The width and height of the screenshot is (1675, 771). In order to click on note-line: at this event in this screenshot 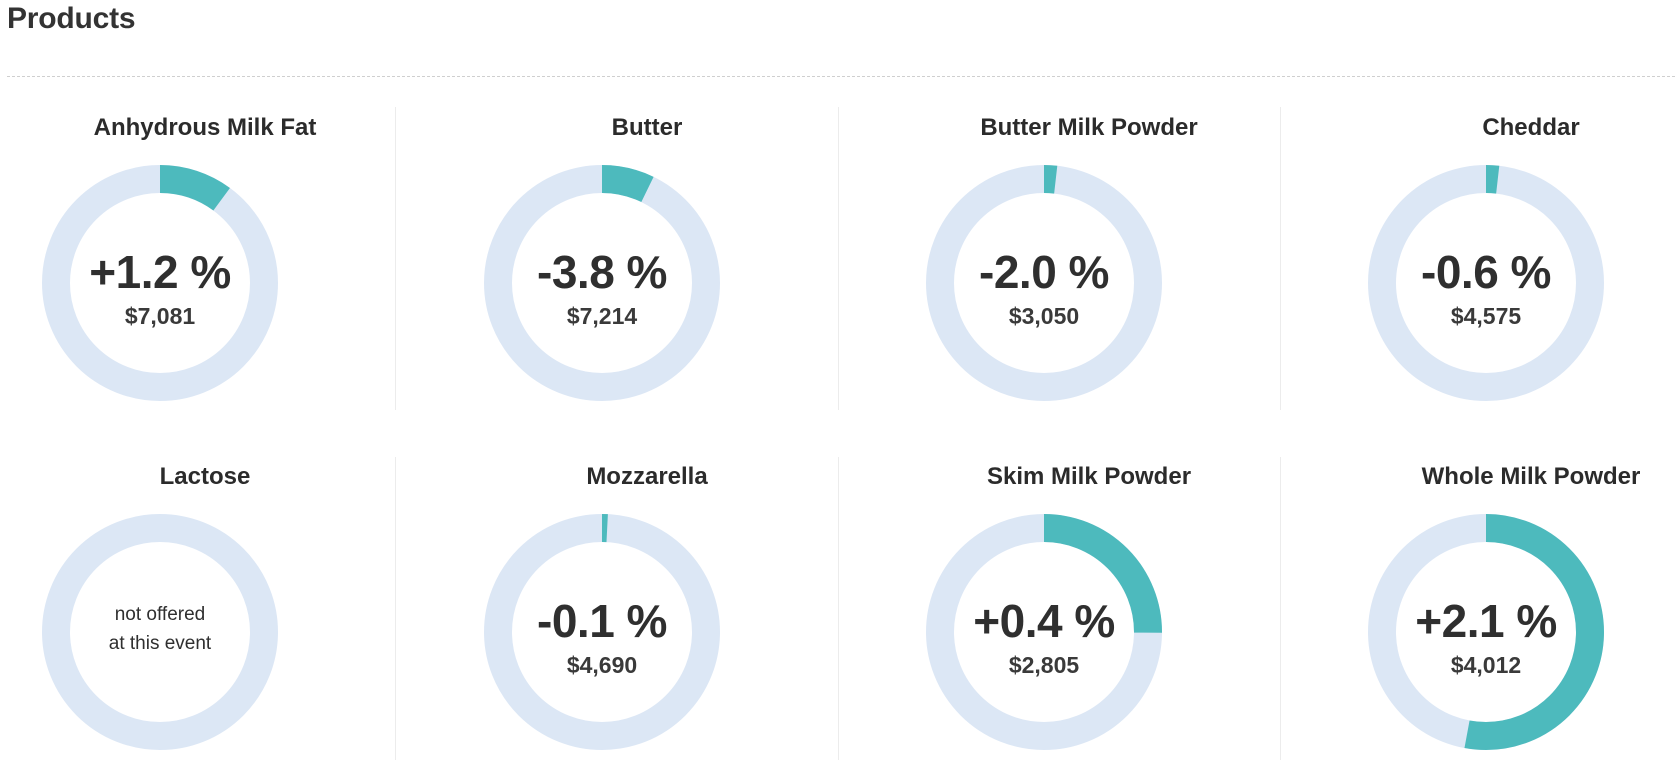, I will do `click(160, 643)`.